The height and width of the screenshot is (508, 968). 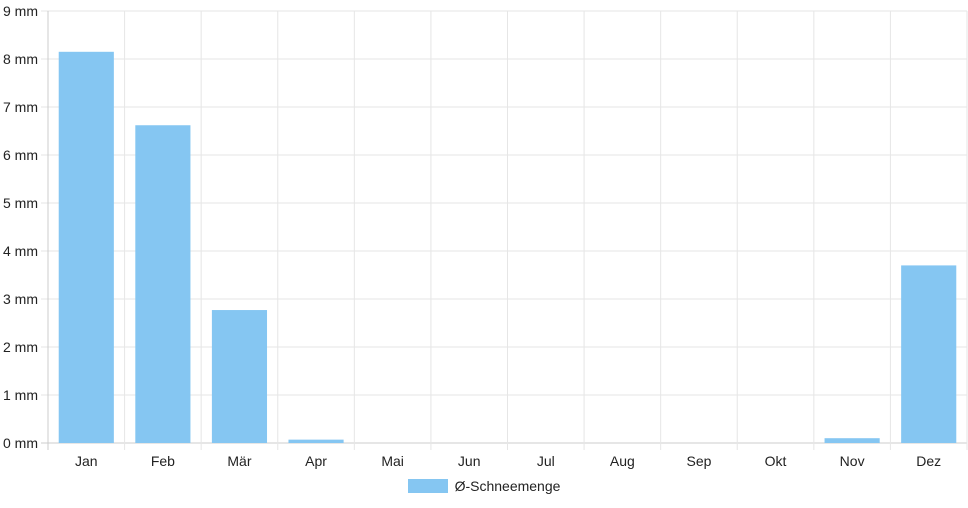 I want to click on y-tick-label: 0 mm, so click(x=20, y=443).